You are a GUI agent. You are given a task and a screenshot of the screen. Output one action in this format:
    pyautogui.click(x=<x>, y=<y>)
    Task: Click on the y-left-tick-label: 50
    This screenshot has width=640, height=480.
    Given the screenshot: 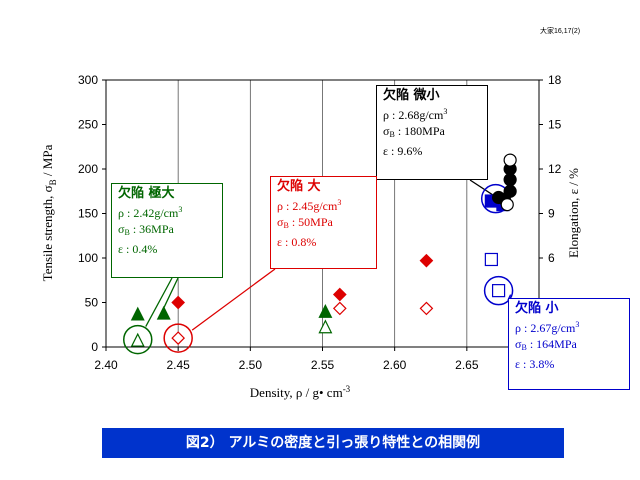 What is the action you would take?
    pyautogui.click(x=92, y=303)
    